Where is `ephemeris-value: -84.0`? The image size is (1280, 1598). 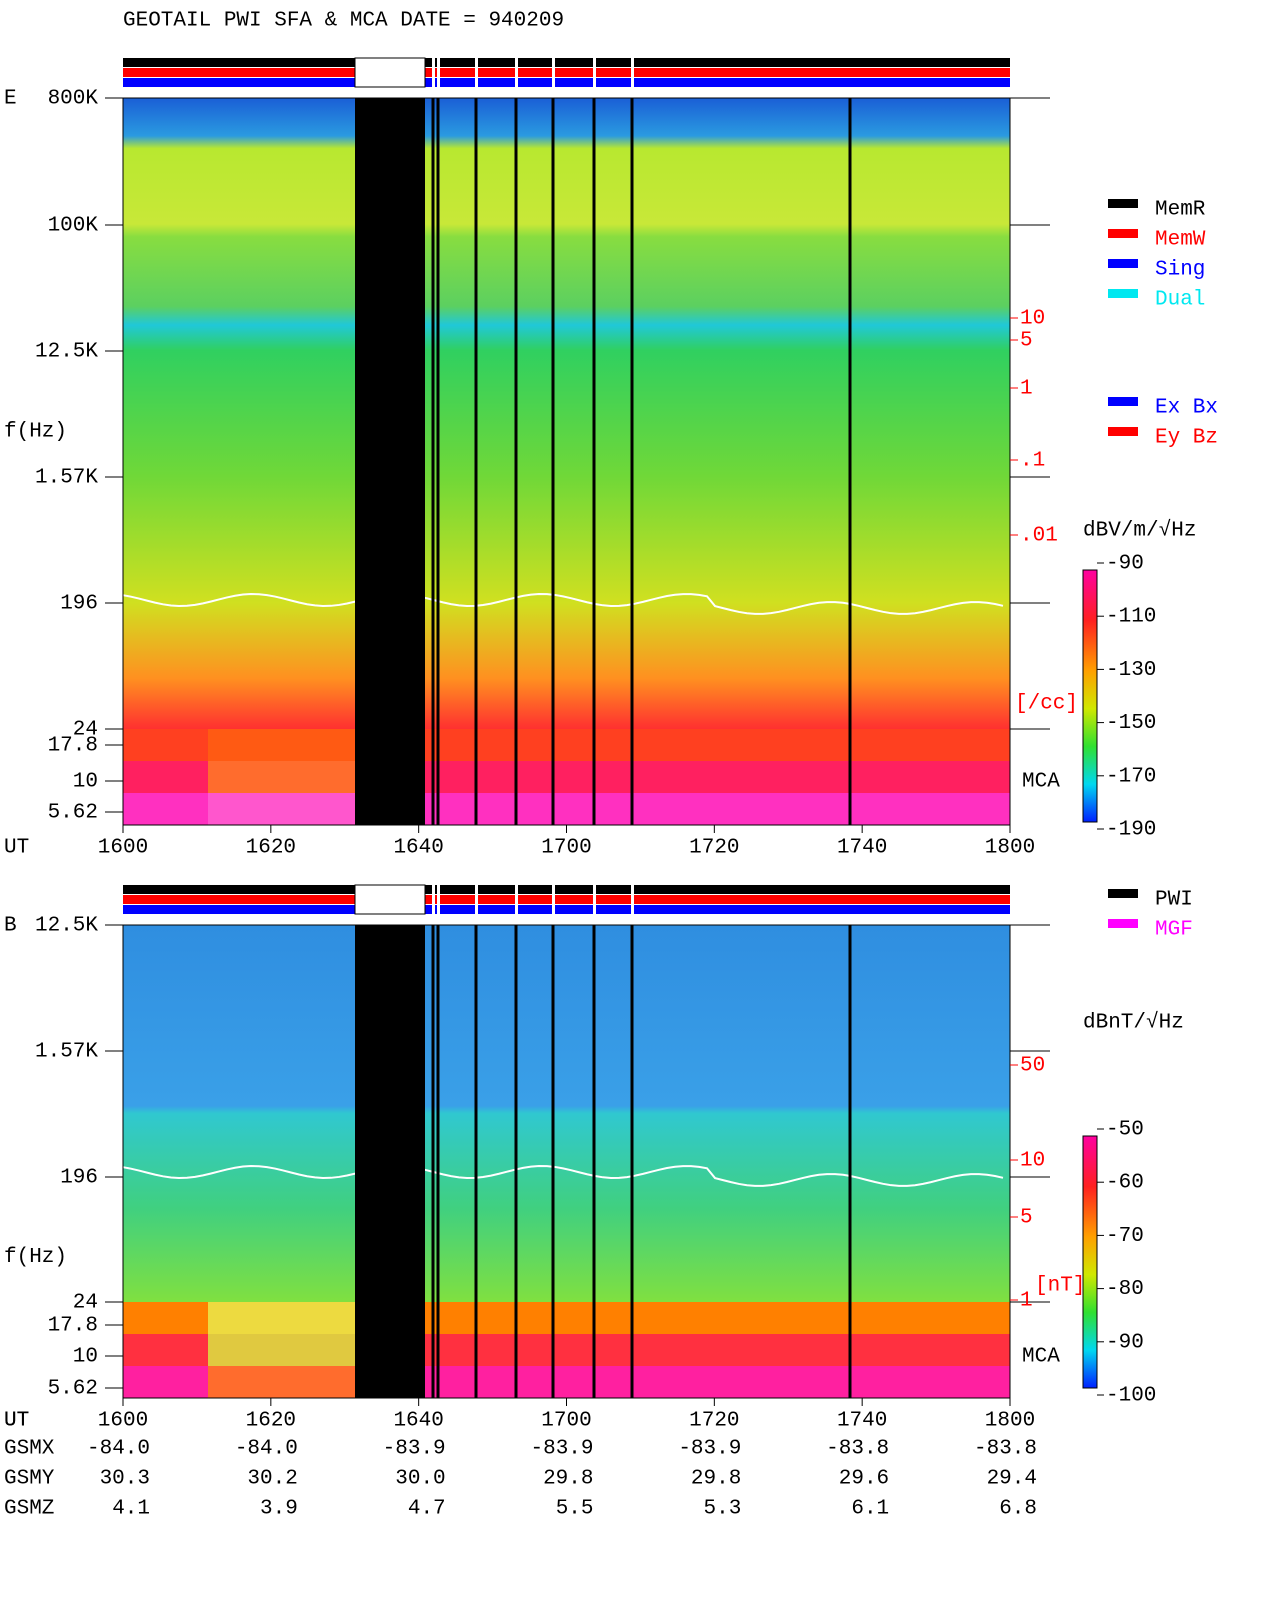
ephemeris-value: -84.0 is located at coordinates (118, 1449).